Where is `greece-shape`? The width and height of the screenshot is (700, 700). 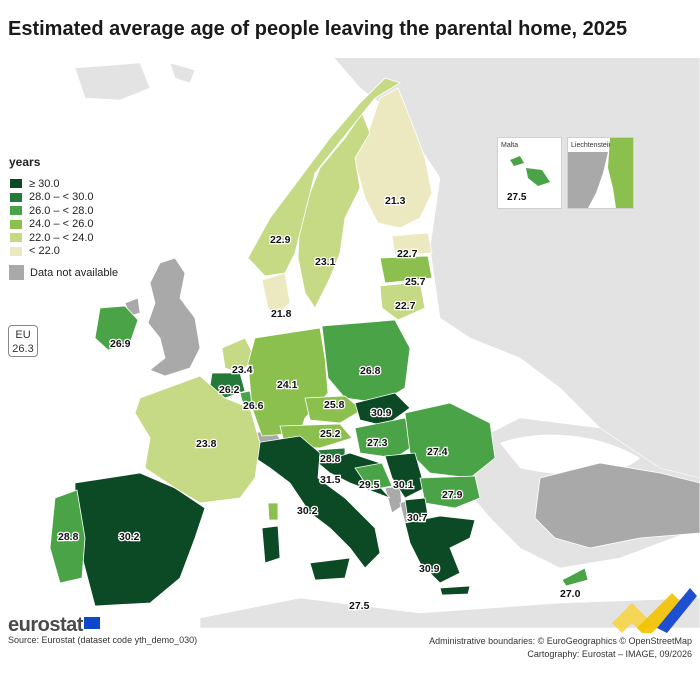 greece-shape is located at coordinates (440, 549).